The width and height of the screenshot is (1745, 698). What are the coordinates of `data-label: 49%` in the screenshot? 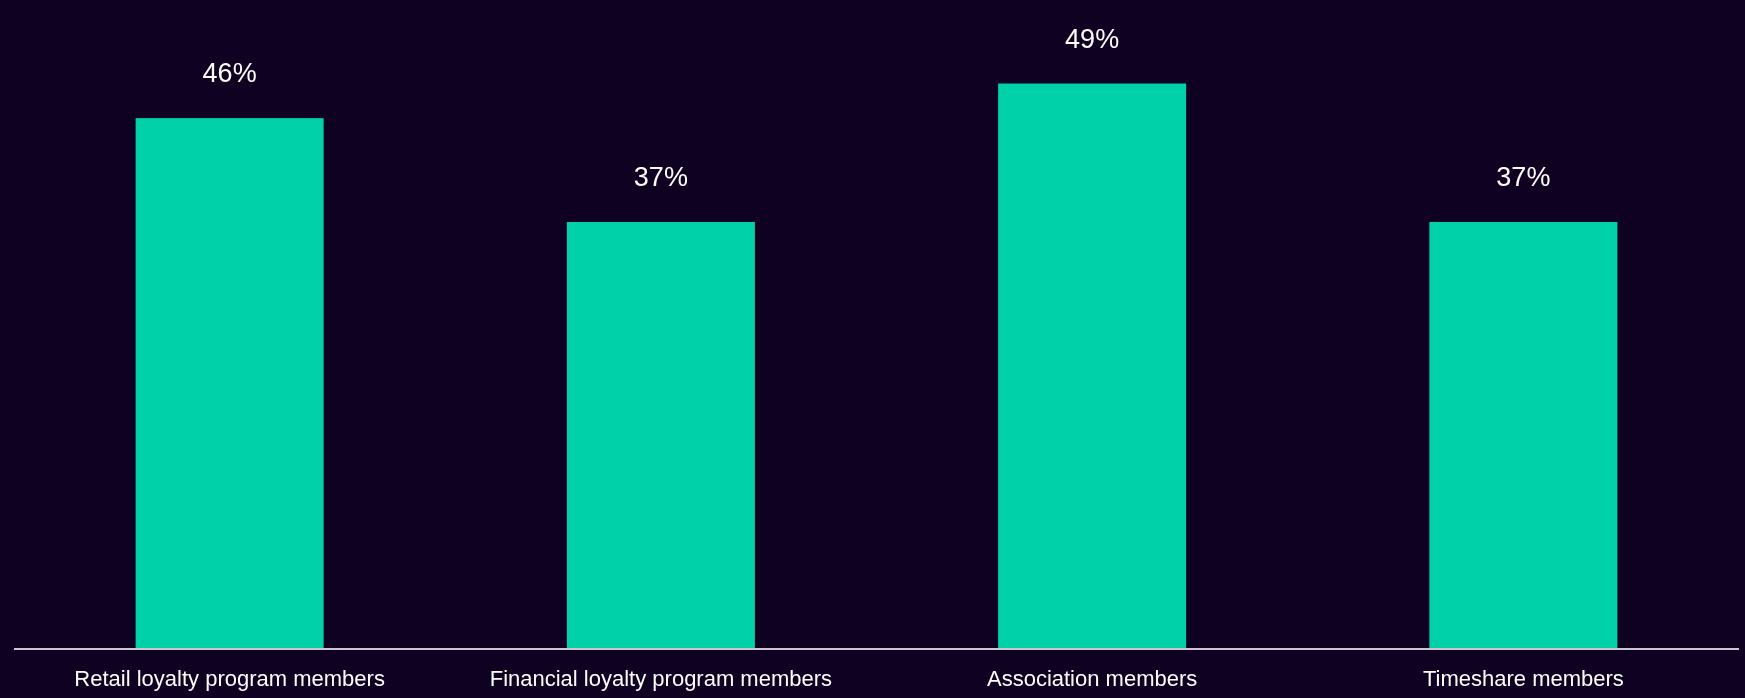 It's located at (1092, 38).